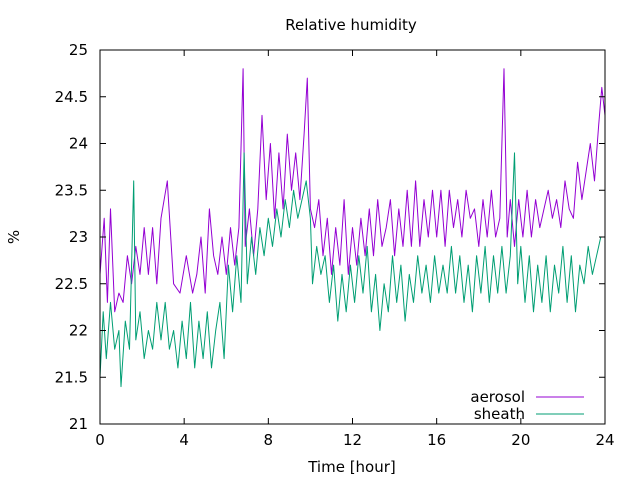 The height and width of the screenshot is (480, 640). I want to click on y-tick-label: 22, so click(78, 331).